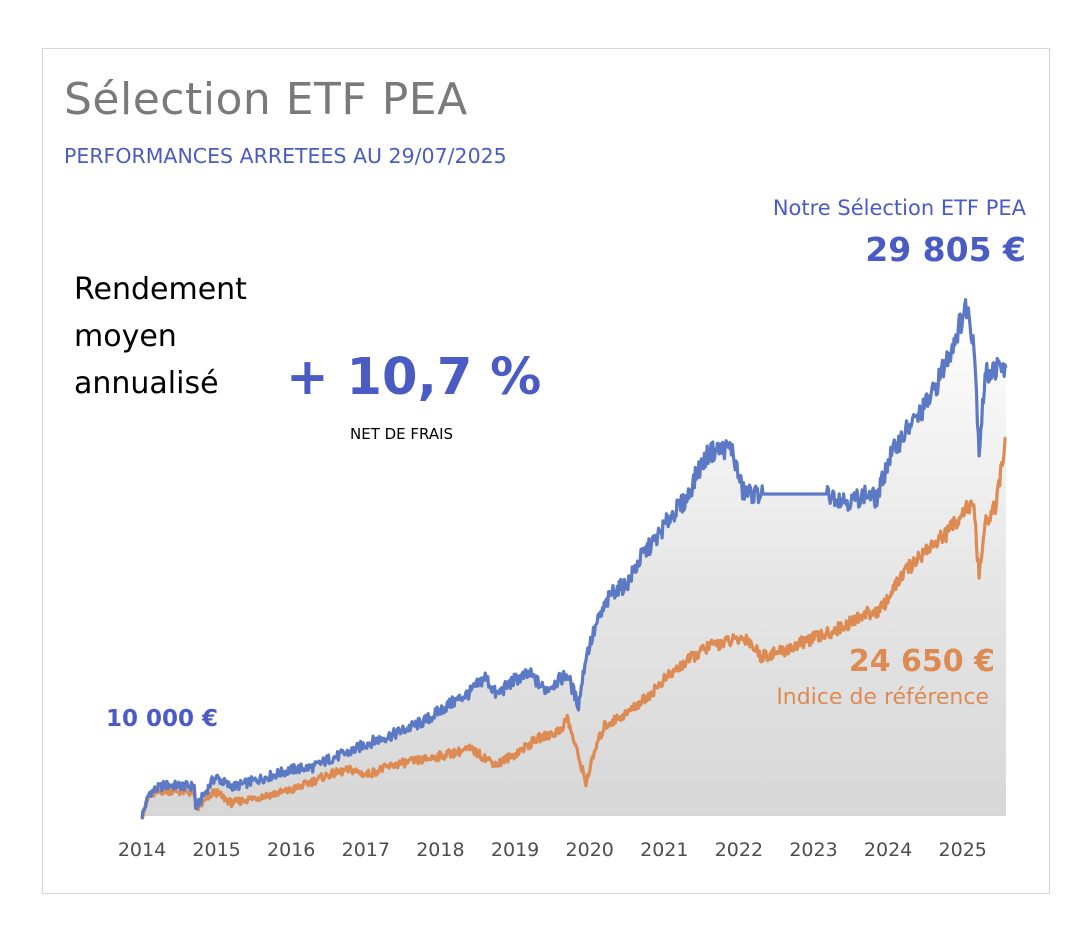 This screenshot has height=946, width=1092. Describe the element at coordinates (664, 850) in the screenshot. I see `x-tick-label: 2021` at that location.